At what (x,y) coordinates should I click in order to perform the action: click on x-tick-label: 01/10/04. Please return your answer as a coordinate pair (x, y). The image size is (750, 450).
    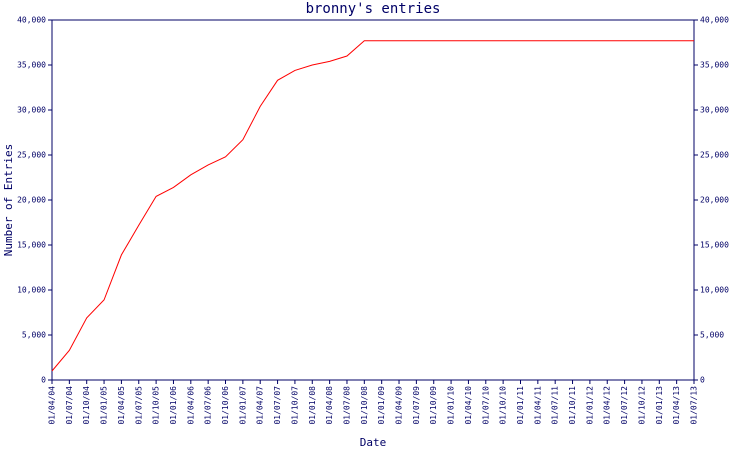
    Looking at the image, I should click on (86, 405).